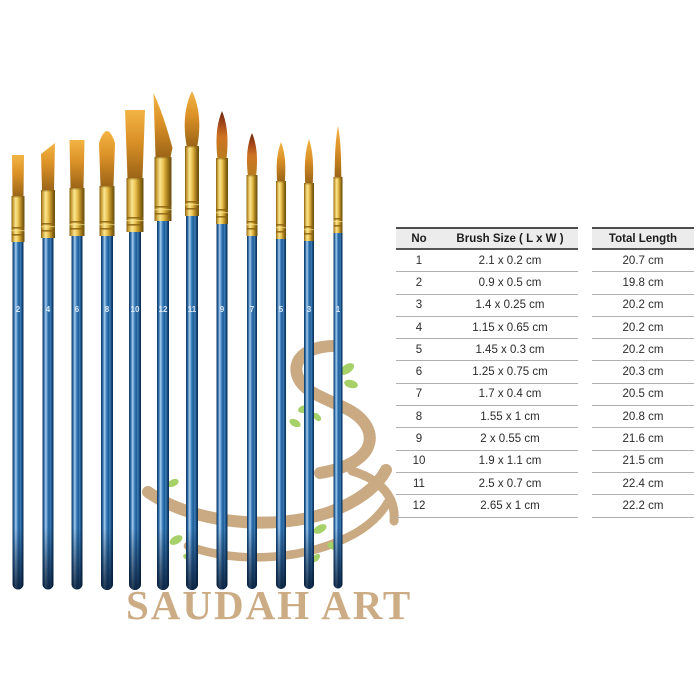  What do you see at coordinates (643, 483) in the screenshot?
I see `cell-total-length: 22.4 cm` at bounding box center [643, 483].